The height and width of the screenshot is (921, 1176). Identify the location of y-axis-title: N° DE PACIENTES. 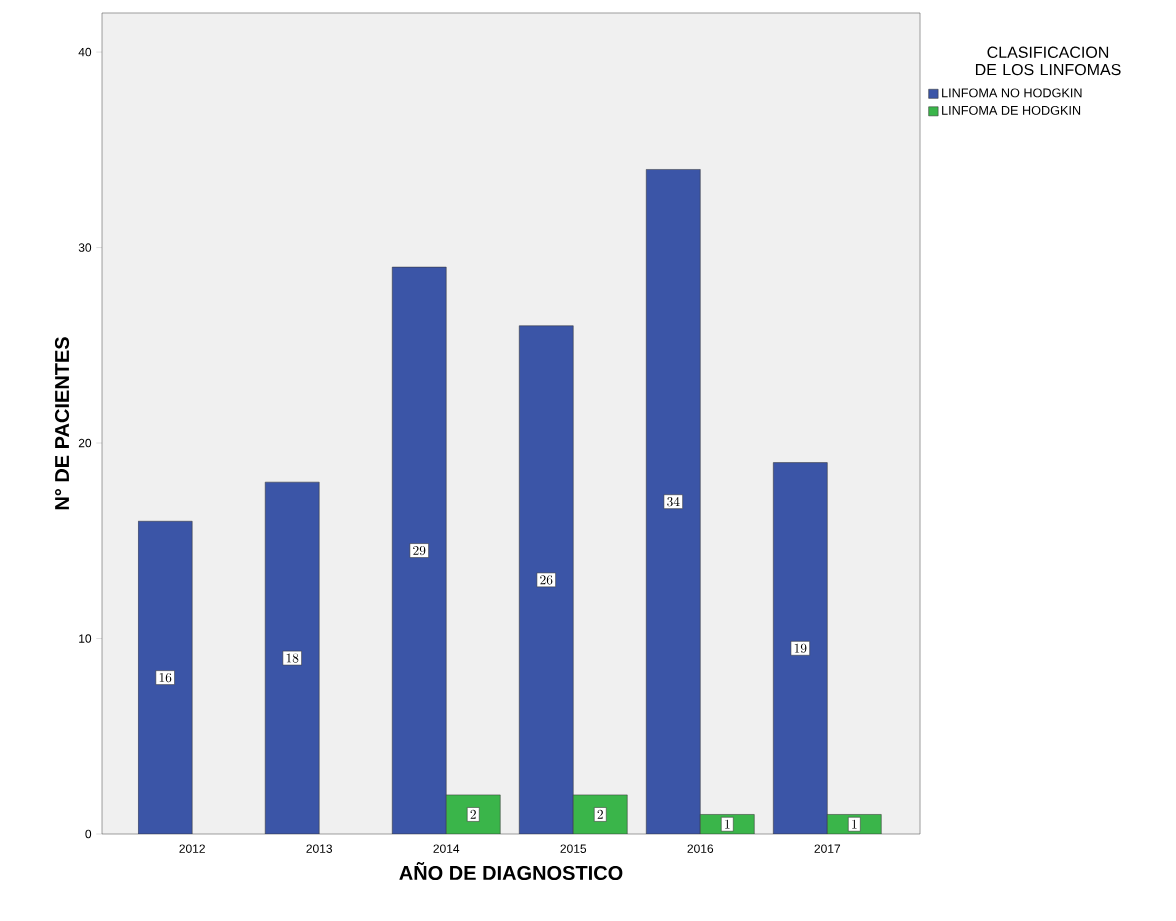
(62, 423).